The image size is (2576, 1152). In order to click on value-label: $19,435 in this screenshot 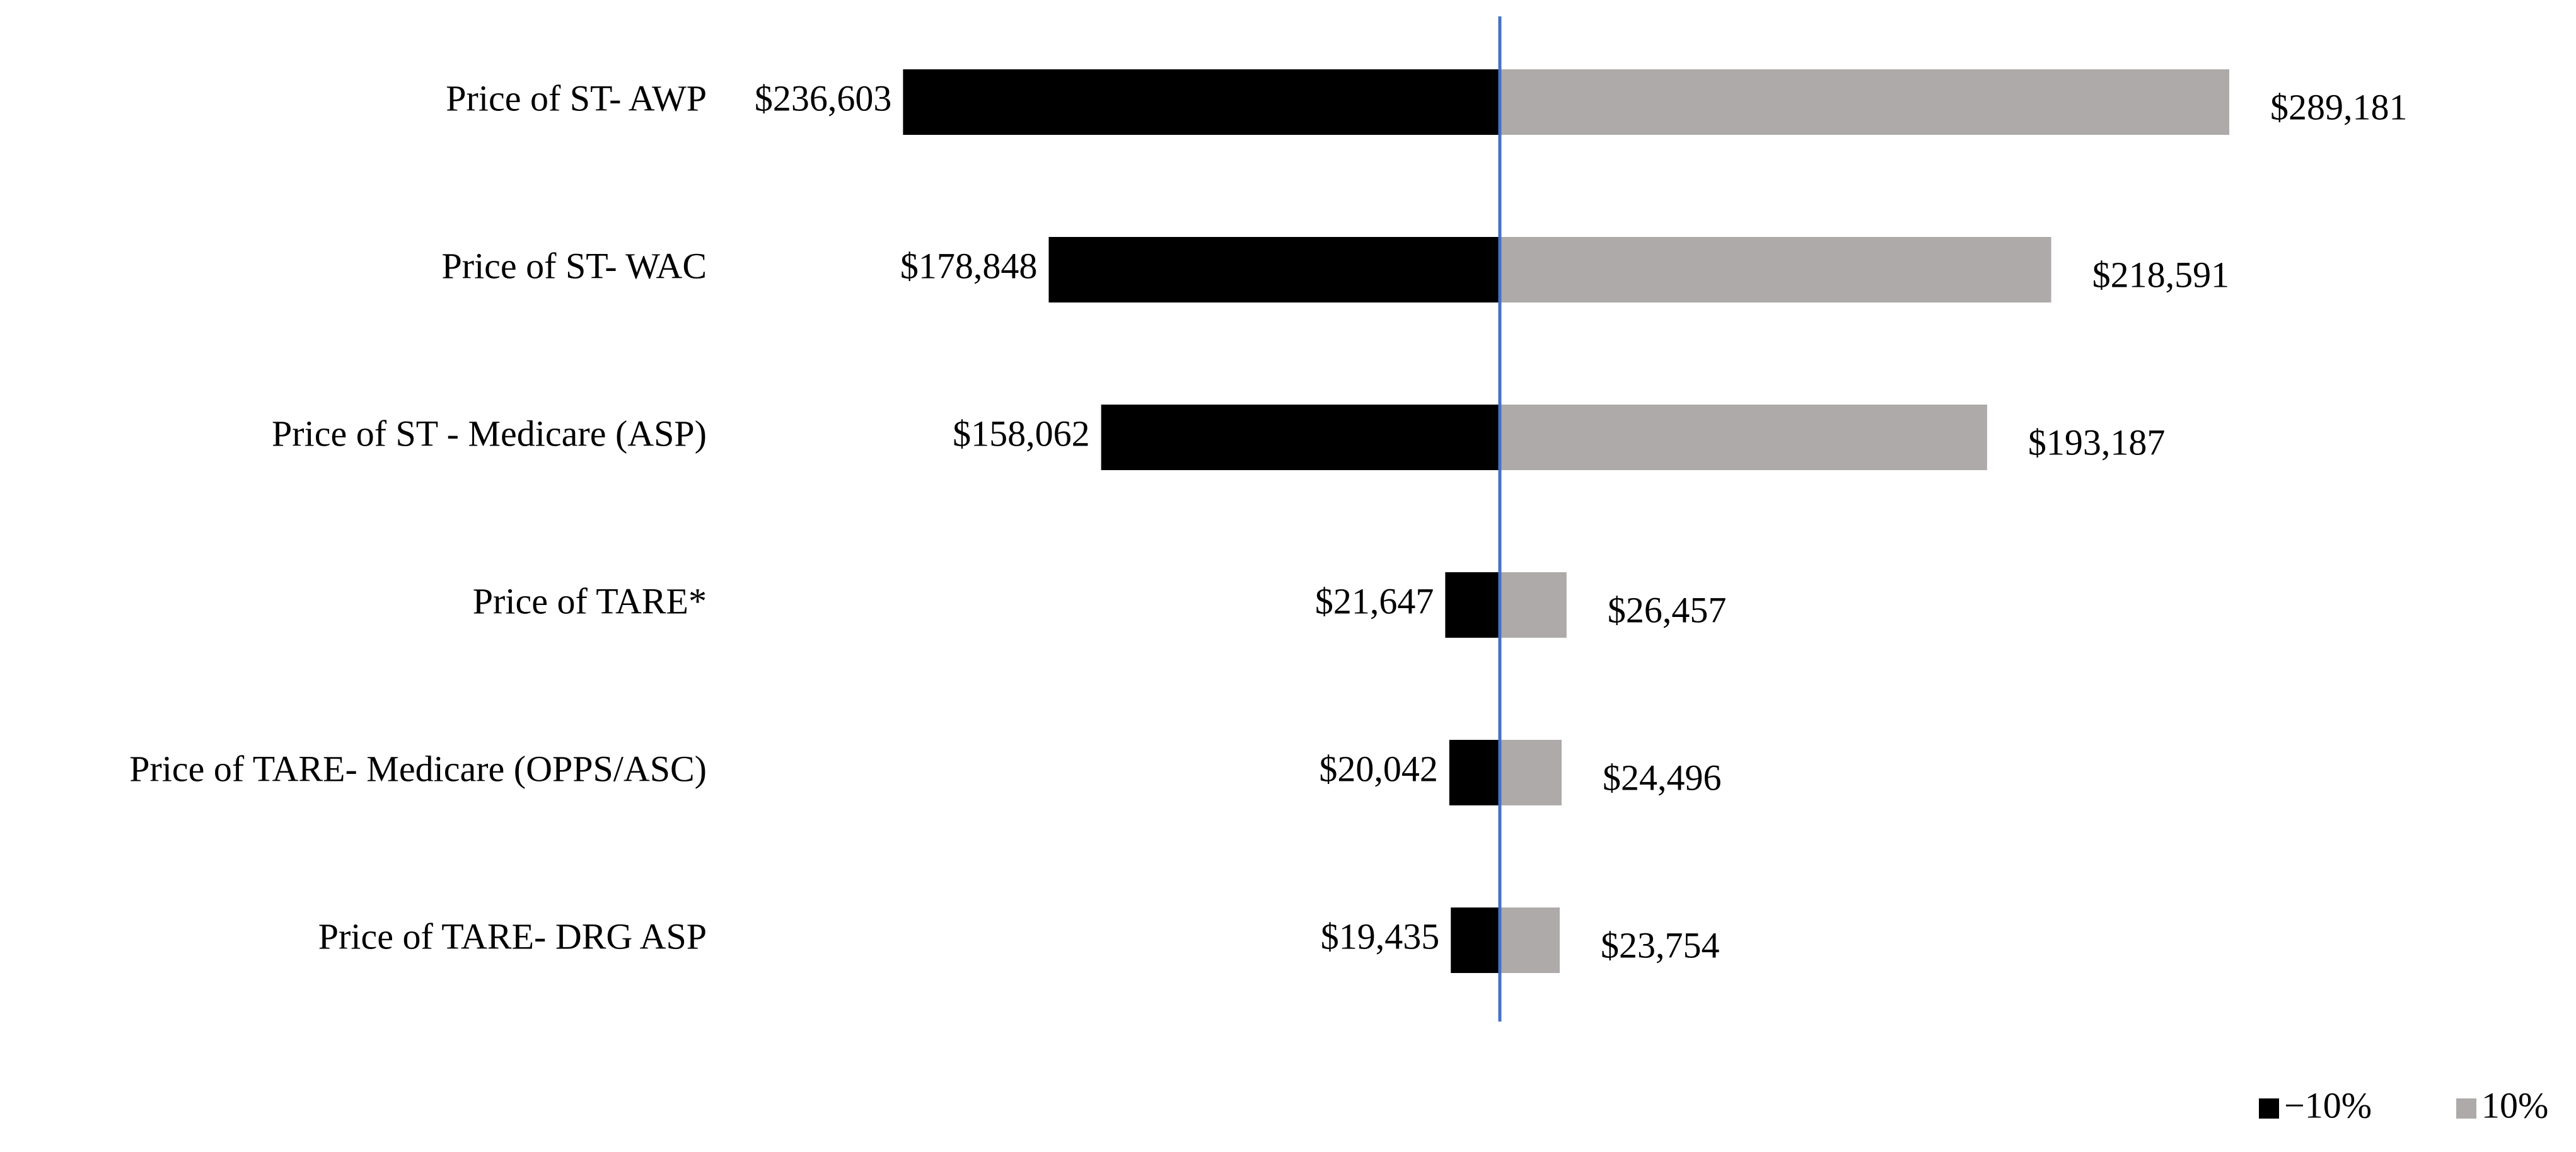, I will do `click(1381, 937)`.